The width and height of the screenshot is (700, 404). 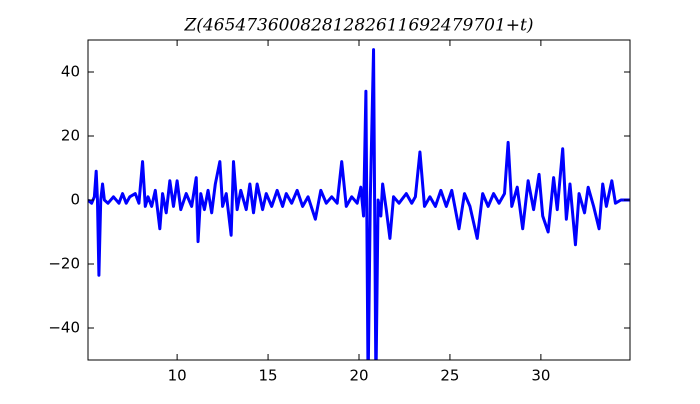 What do you see at coordinates (70, 136) in the screenshot?
I see `y-tick-label: 20` at bounding box center [70, 136].